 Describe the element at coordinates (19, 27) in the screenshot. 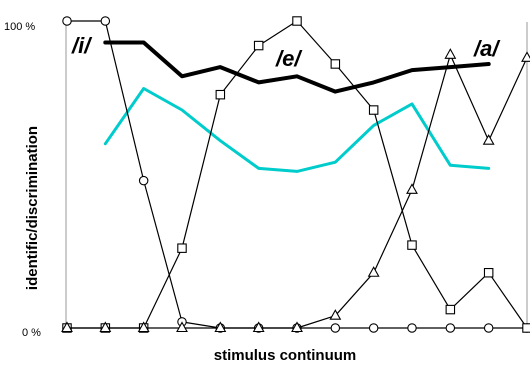

I see `y-tick-label-max: 100 %` at that location.